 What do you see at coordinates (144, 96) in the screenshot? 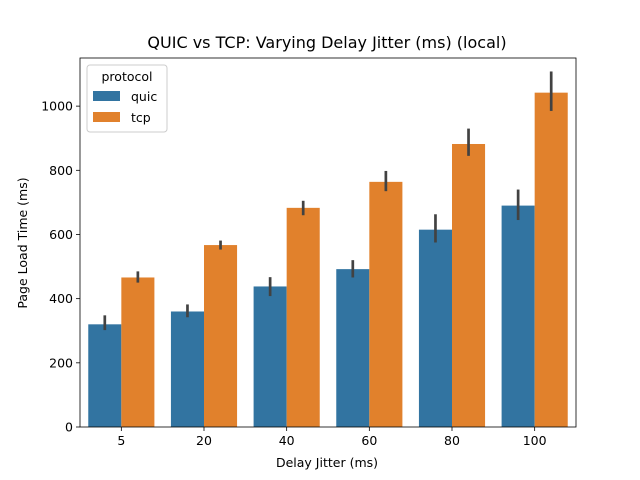
I see `legend-label-quic: quic` at bounding box center [144, 96].